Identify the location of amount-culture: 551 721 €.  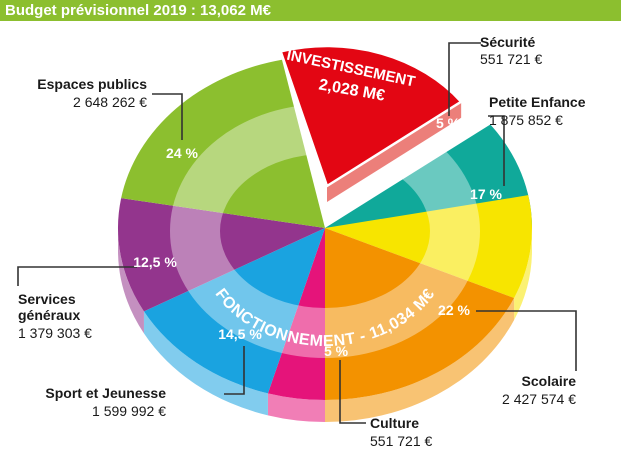
(401, 441).